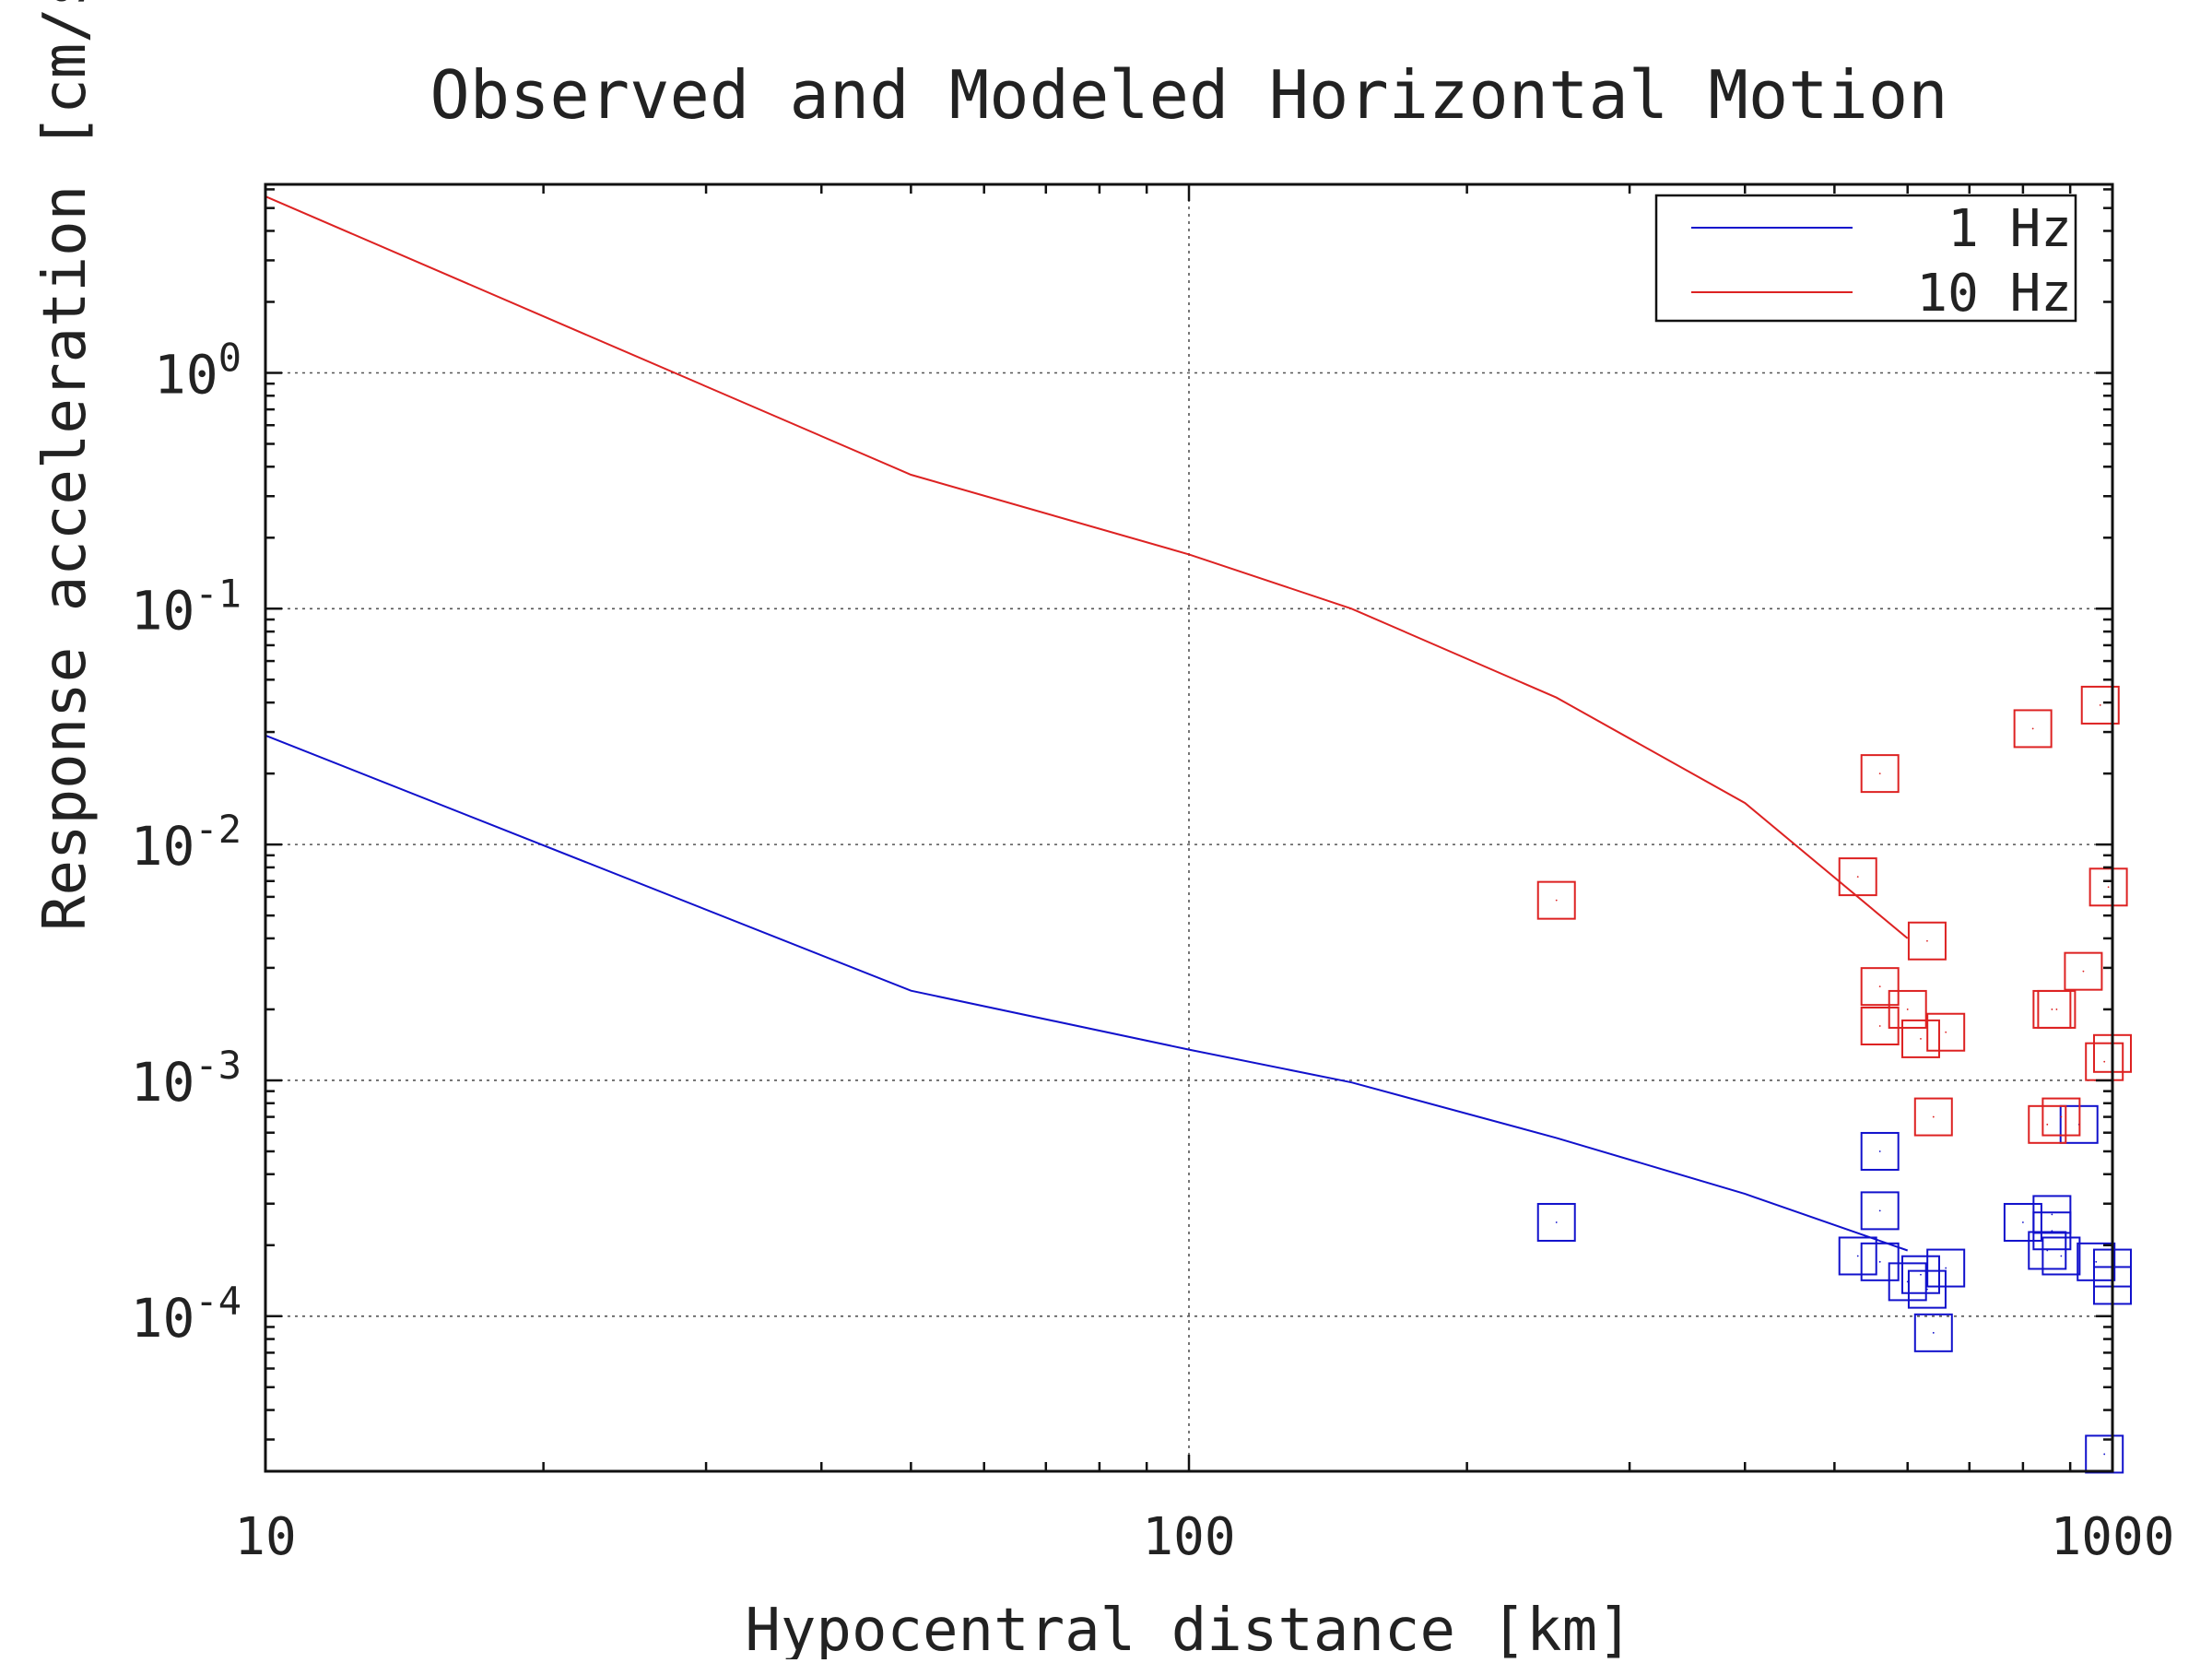 This screenshot has width=2212, height=1663. I want to click on x-tick-label: 100, so click(1188, 1537).